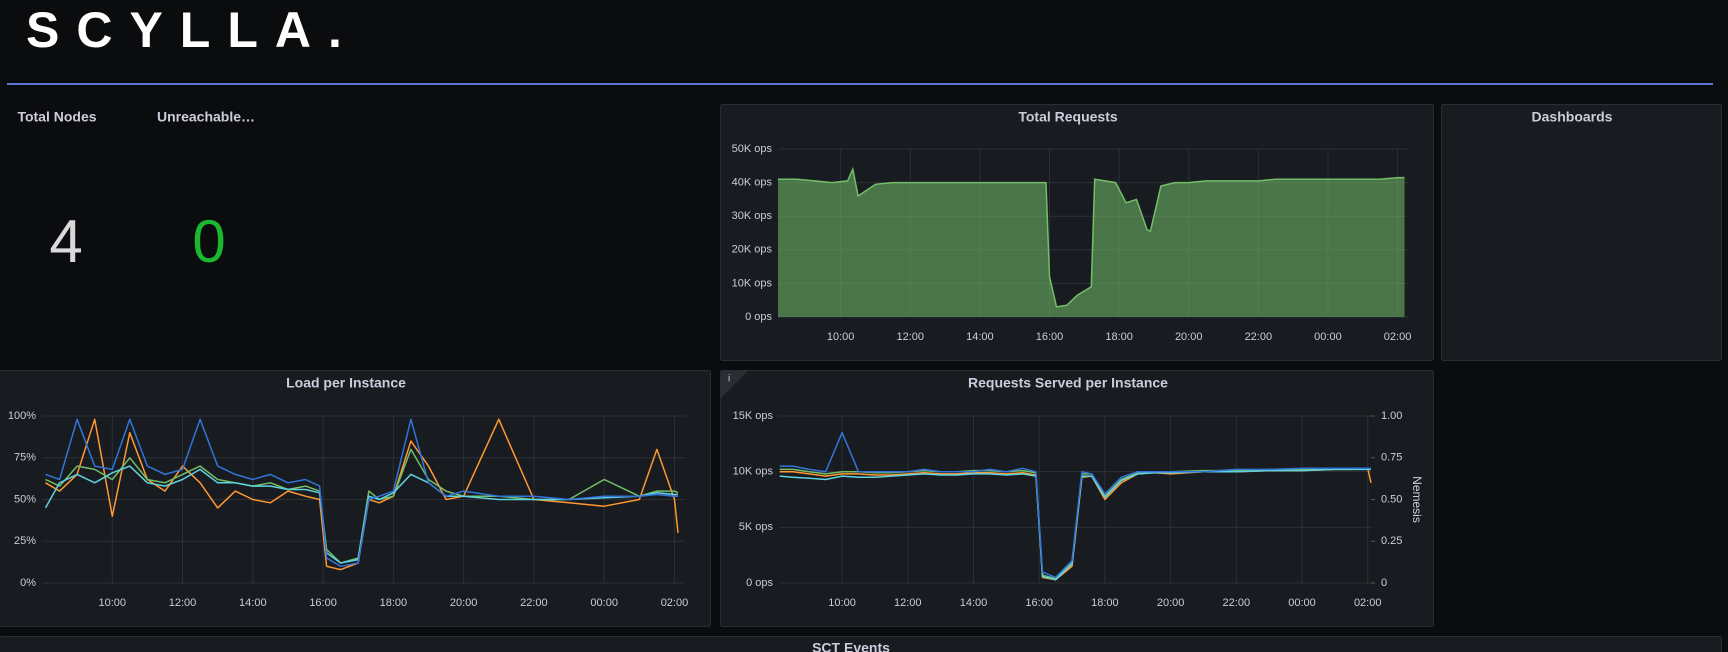 This screenshot has width=1728, height=652. What do you see at coordinates (1391, 499) in the screenshot?
I see `y2-tick-label: 0.50` at bounding box center [1391, 499].